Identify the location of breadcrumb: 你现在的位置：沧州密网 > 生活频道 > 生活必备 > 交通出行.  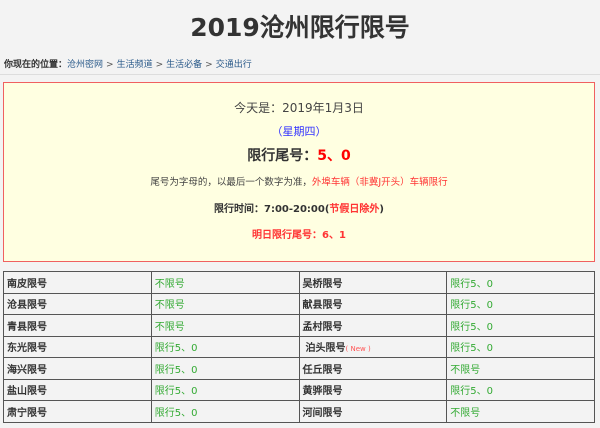
(128, 63).